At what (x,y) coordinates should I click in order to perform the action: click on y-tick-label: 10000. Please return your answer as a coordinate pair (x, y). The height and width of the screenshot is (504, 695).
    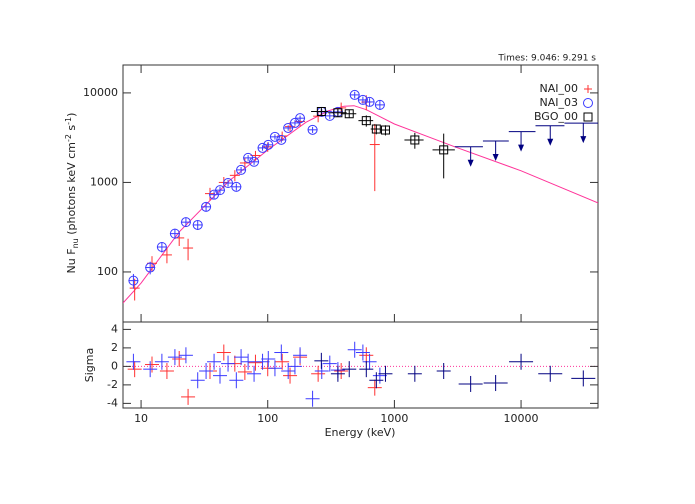
    Looking at the image, I should click on (100, 92).